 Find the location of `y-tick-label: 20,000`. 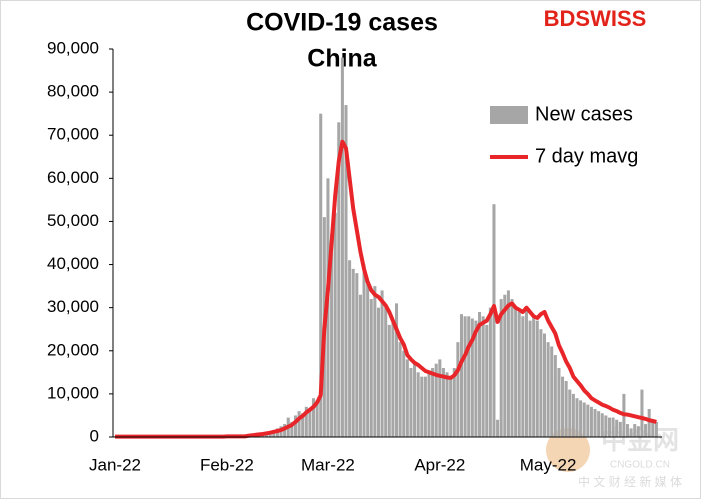

y-tick-label: 20,000 is located at coordinates (73, 349).